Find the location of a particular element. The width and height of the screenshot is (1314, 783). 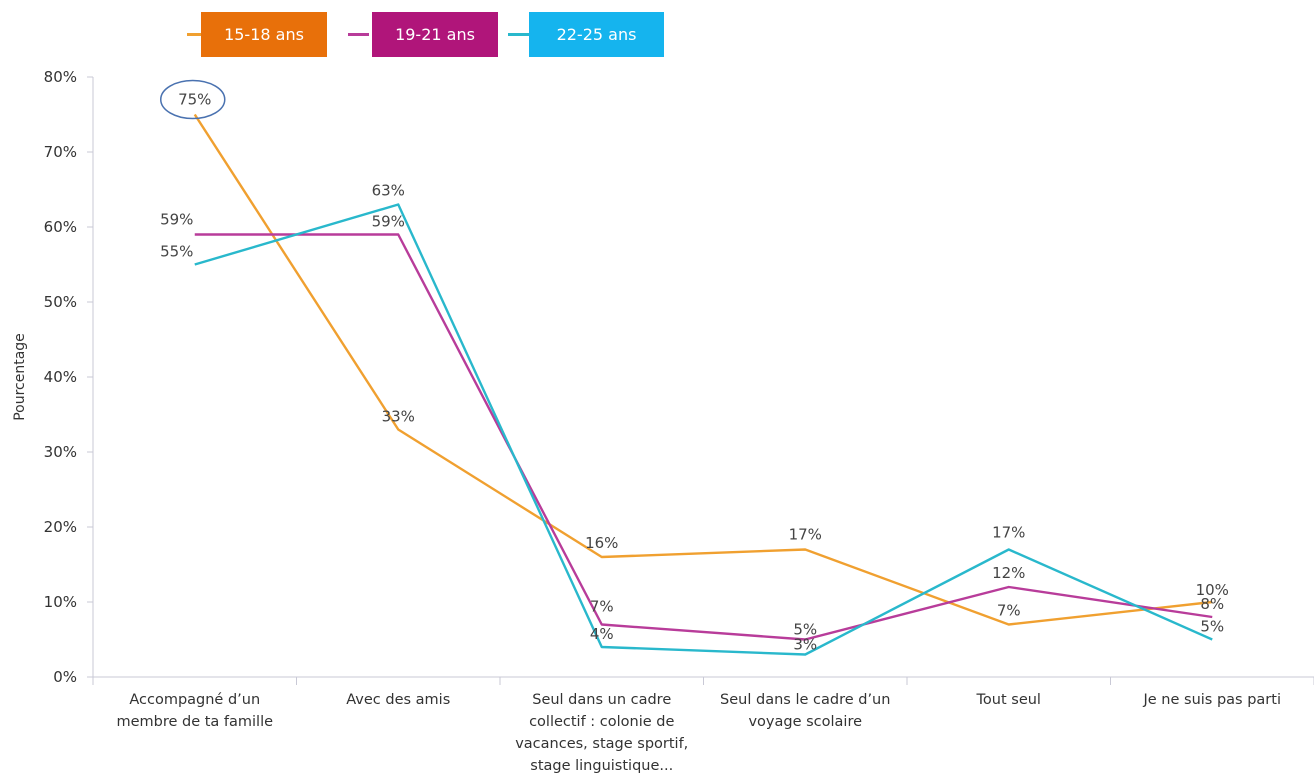

x-category-label-line: Accompagné d’un is located at coordinates (194, 700).